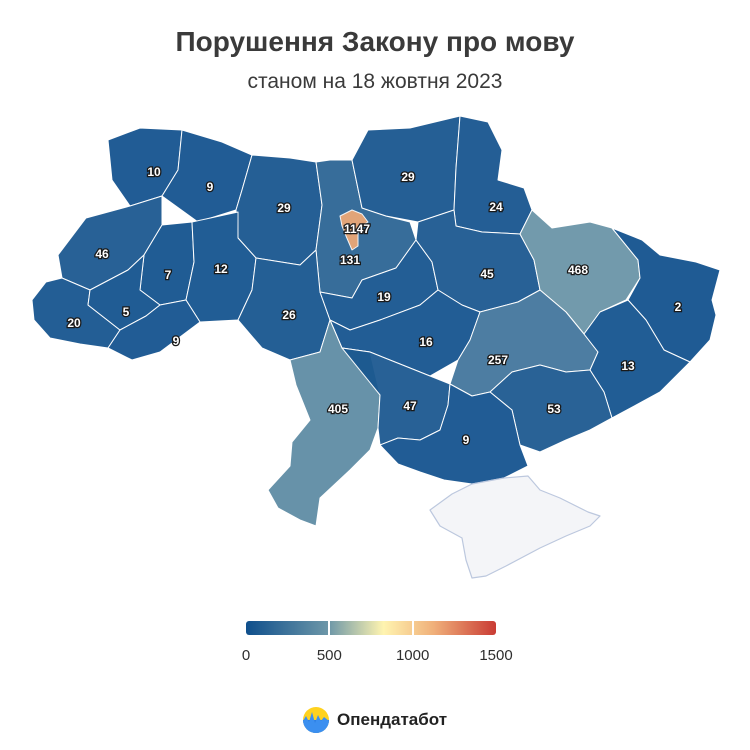  I want to click on region-value-zakarpattia: 20, so click(74, 323).